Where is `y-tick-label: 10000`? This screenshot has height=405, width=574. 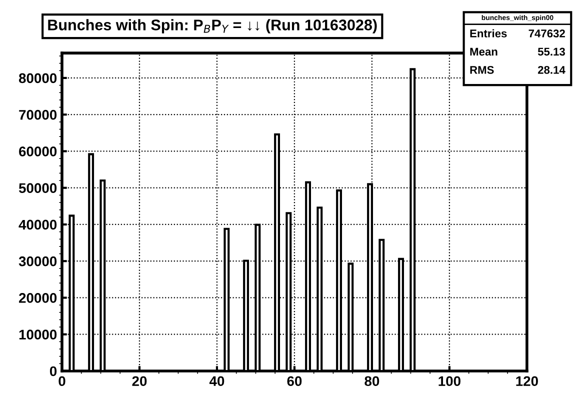
y-tick-label: 10000 is located at coordinates (38, 335).